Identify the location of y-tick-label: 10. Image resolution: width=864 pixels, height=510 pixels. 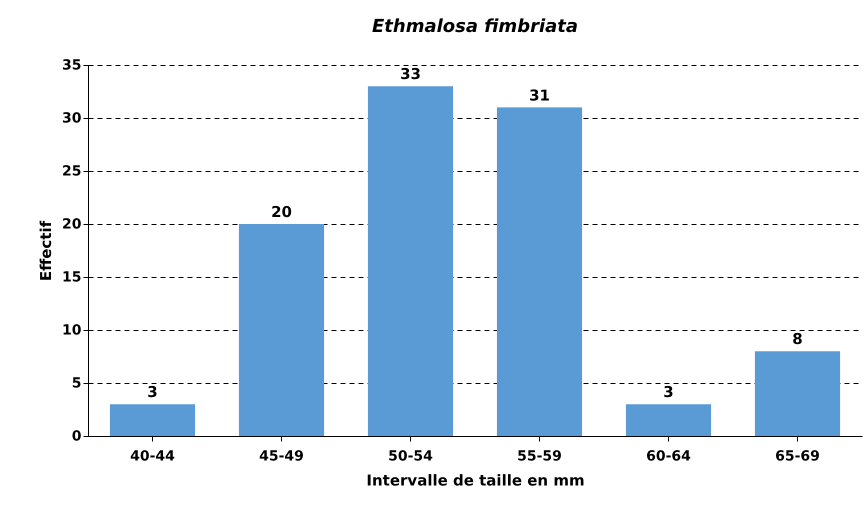
(72, 330).